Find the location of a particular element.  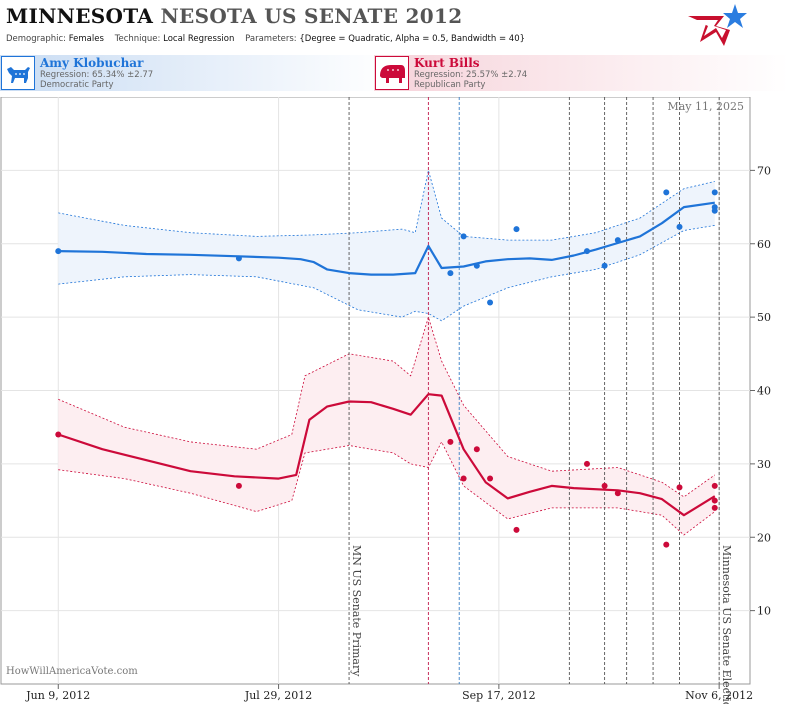

technique-label: Technique: is located at coordinates (137, 39).